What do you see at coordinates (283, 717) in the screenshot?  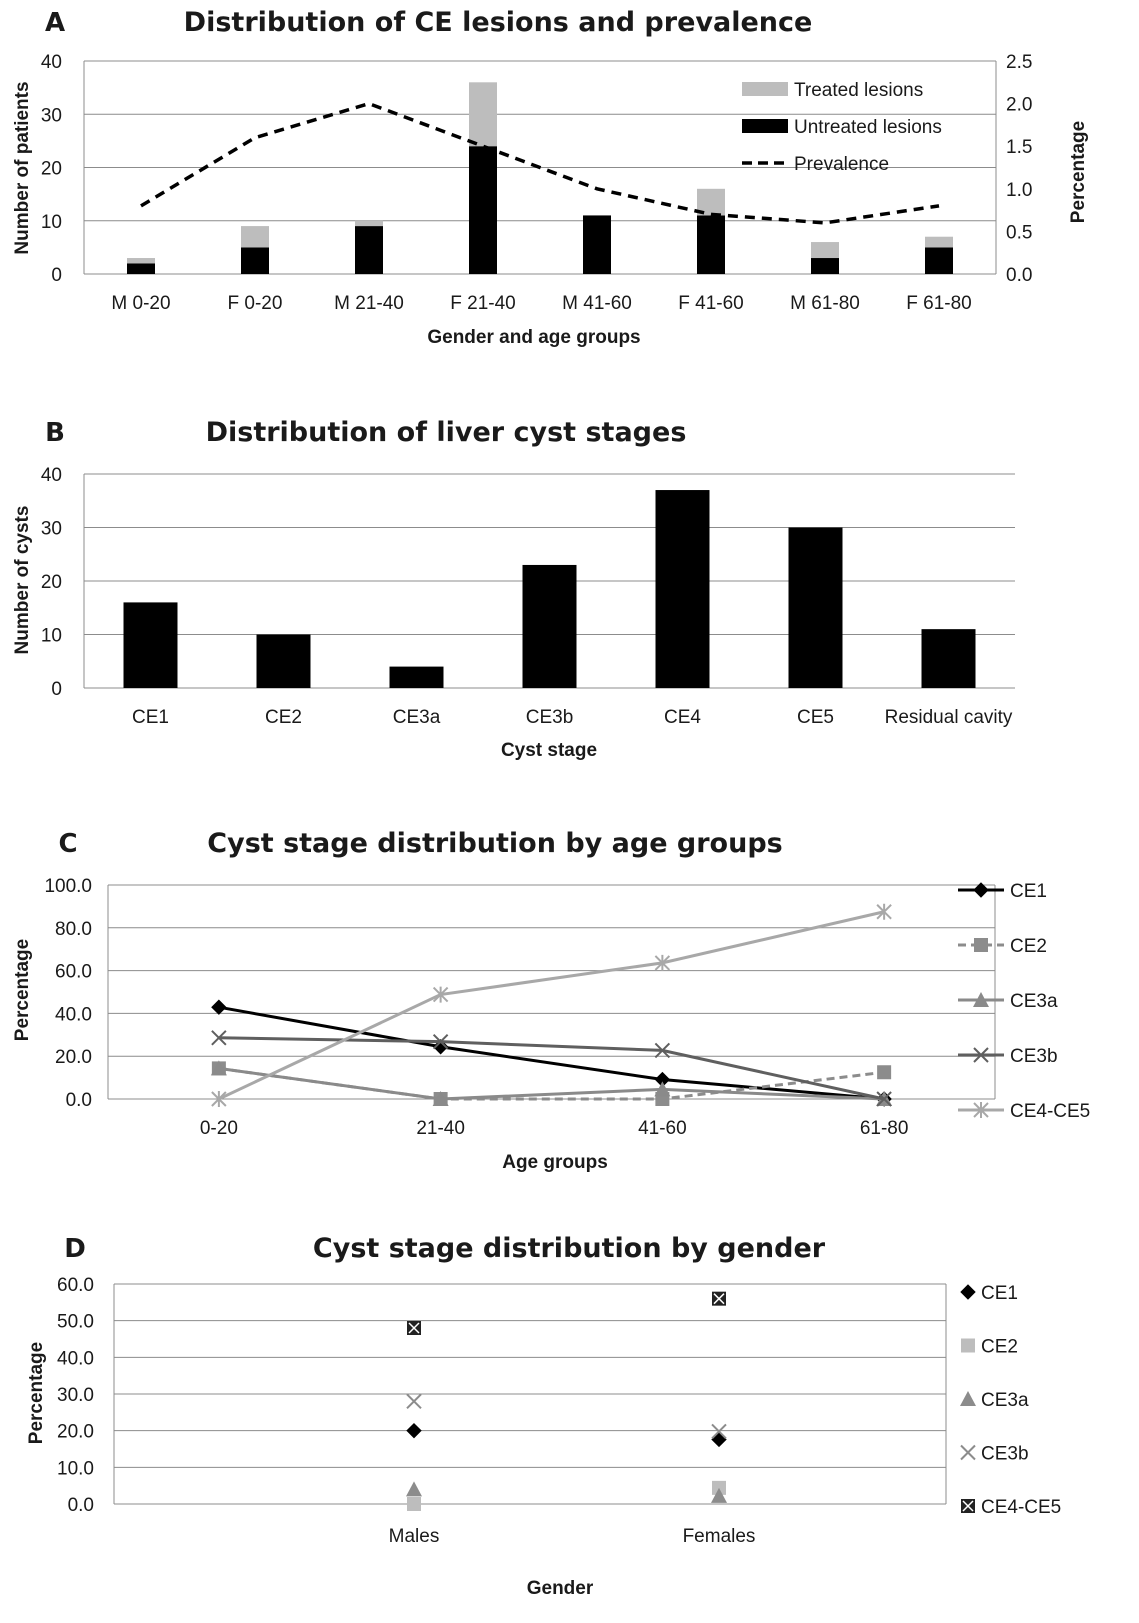 I see `xtick-label: CE2` at bounding box center [283, 717].